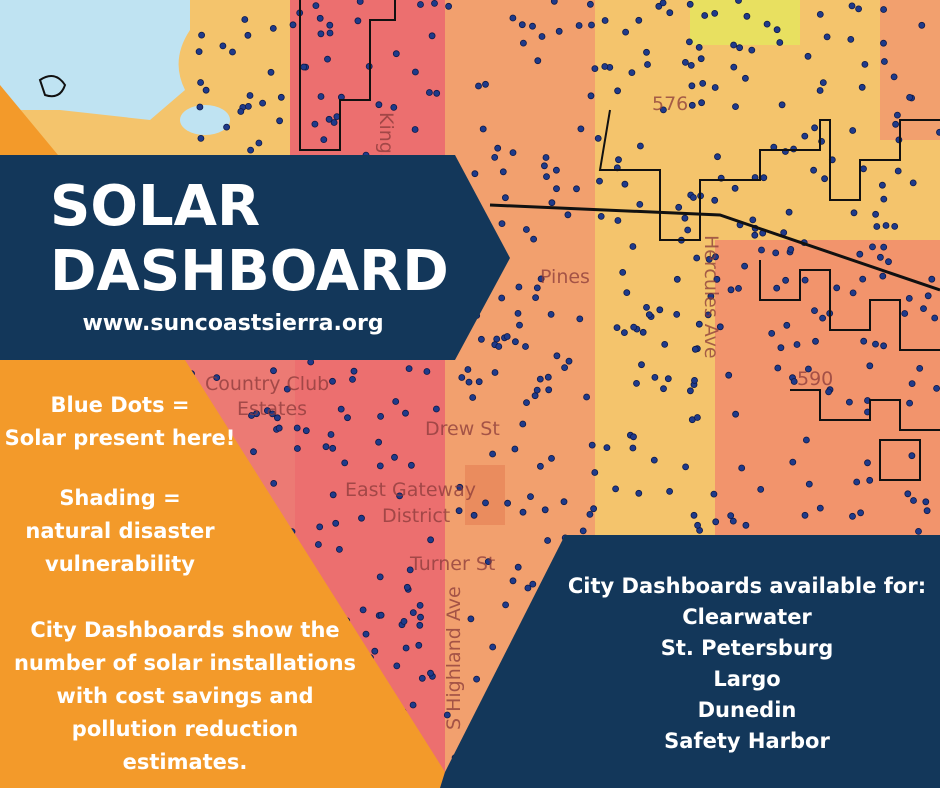  What do you see at coordinates (565, 277) in the screenshot?
I see `map-label: Pines` at bounding box center [565, 277].